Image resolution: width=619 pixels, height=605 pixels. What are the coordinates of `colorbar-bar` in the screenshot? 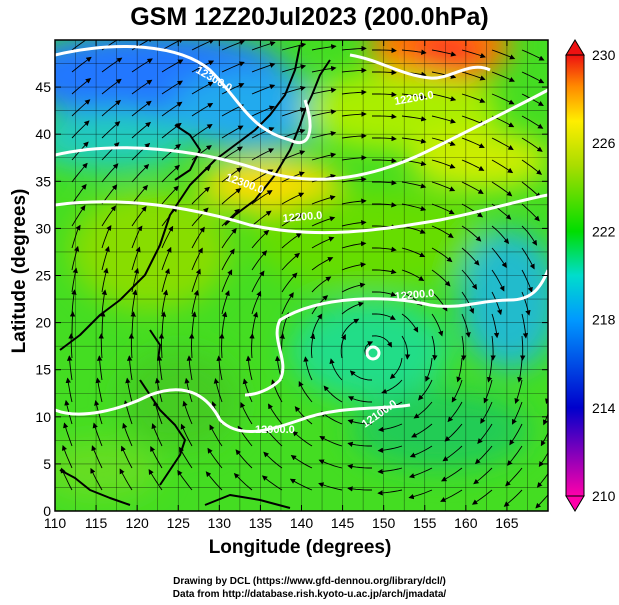 It's located at (575, 275).